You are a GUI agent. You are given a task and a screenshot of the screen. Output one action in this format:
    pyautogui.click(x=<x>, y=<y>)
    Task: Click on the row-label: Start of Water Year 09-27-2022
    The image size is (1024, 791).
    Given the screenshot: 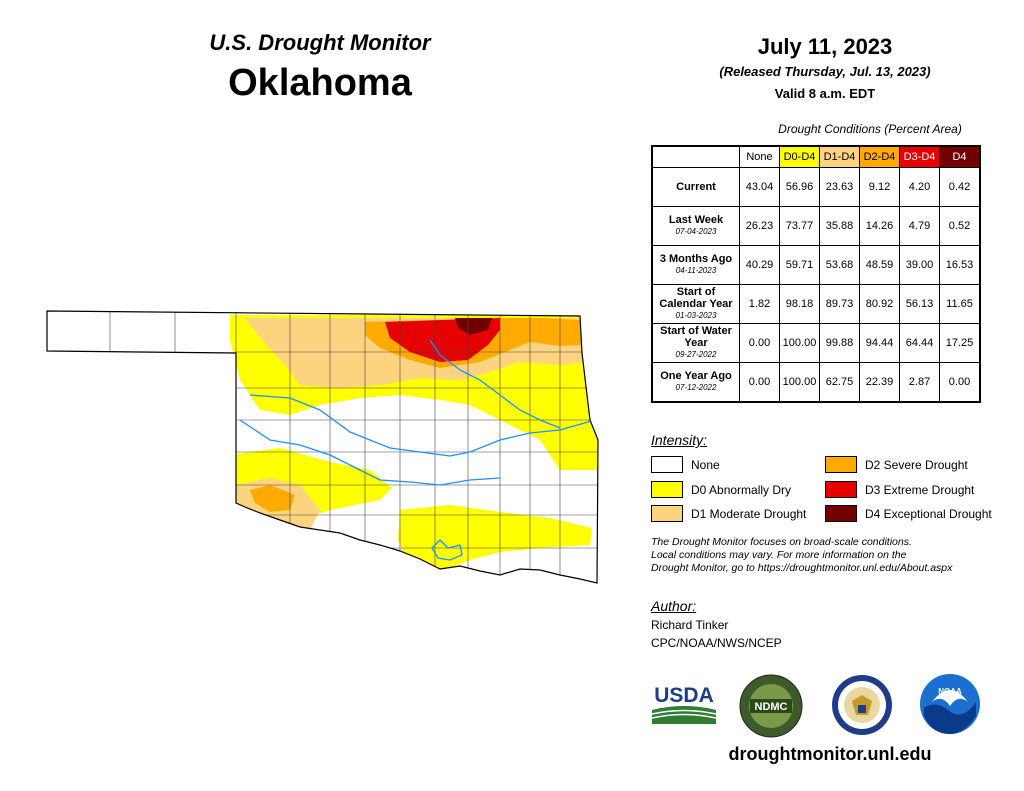 What is the action you would take?
    pyautogui.click(x=695, y=343)
    